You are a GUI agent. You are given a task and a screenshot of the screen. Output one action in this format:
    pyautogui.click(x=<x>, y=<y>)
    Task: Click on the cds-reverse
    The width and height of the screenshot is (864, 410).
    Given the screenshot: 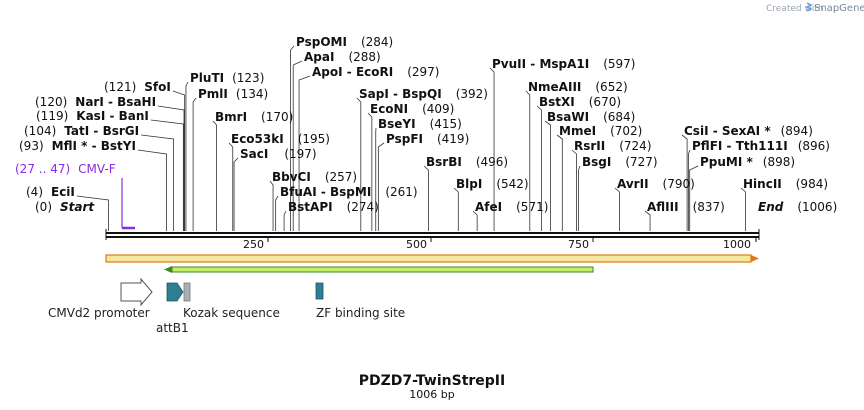 What is the action you would take?
    pyautogui.click(x=379, y=269)
    